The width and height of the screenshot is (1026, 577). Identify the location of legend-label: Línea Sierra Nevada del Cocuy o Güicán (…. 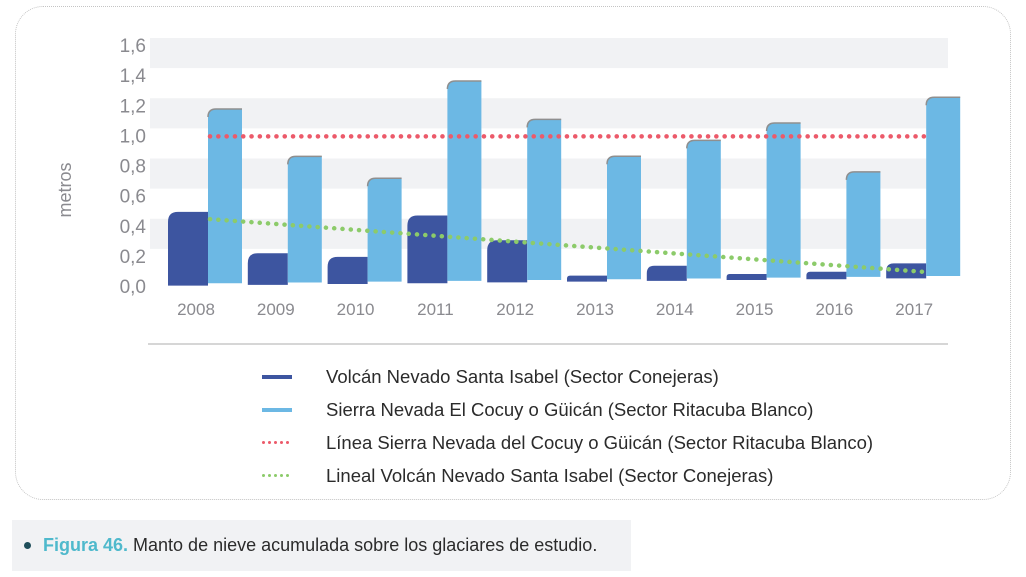
(600, 442).